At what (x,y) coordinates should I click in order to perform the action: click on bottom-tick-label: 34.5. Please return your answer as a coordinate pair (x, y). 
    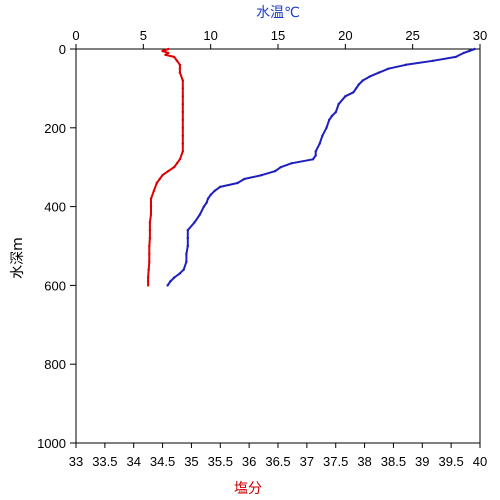
    Looking at the image, I should click on (162, 461).